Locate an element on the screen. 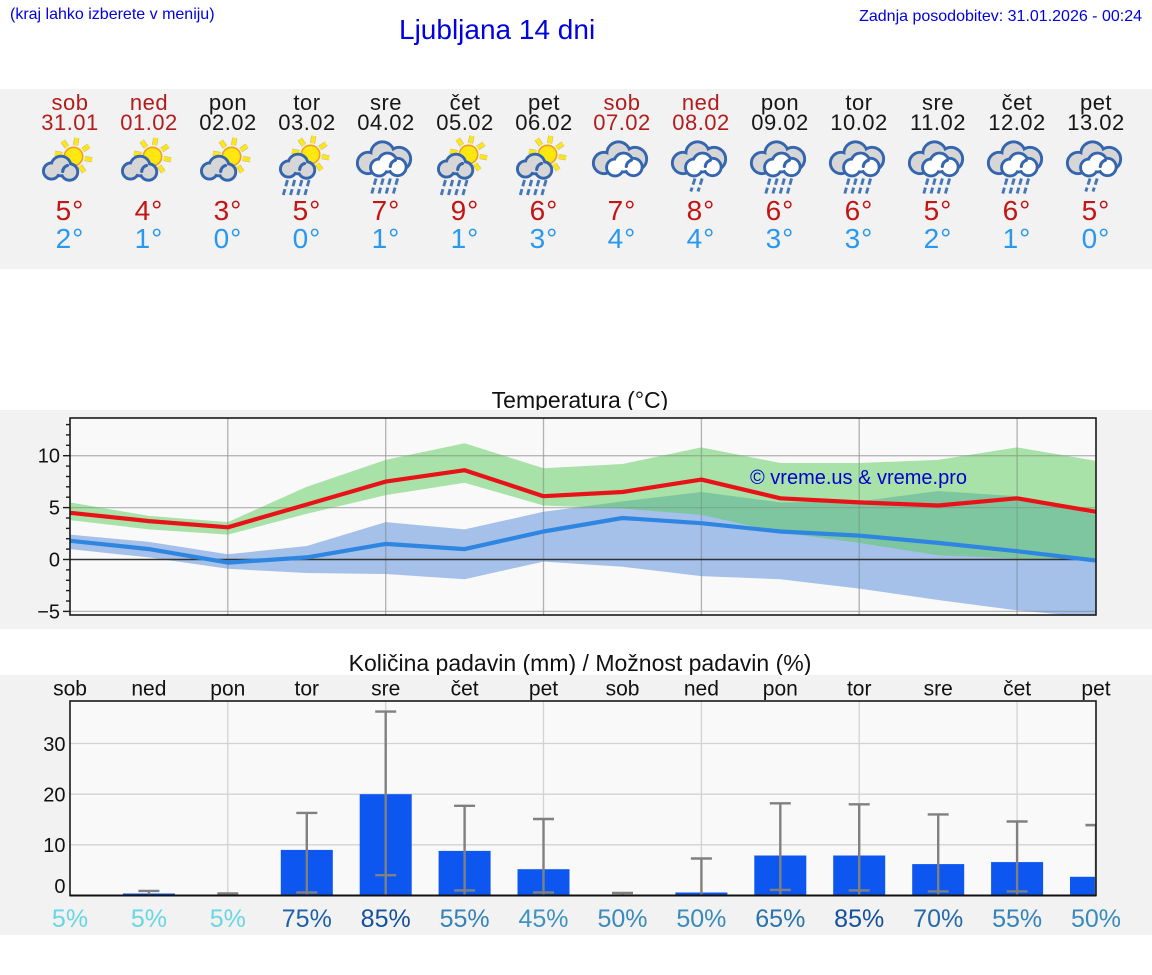 This screenshot has width=1152, height=975. svg-text: 5 is located at coordinates (54, 509).